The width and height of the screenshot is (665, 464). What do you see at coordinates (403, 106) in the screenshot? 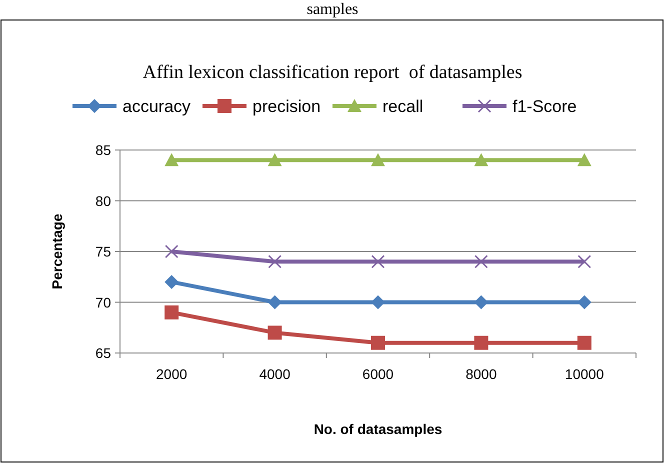
I see `legend-label: recall` at bounding box center [403, 106].